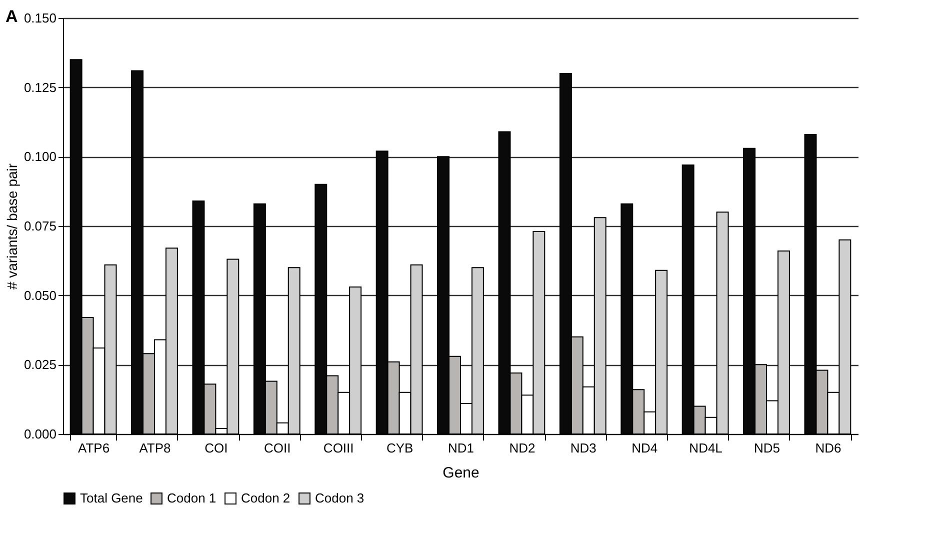 The width and height of the screenshot is (935, 535). What do you see at coordinates (338, 448) in the screenshot?
I see `x-tick-label: COIII` at bounding box center [338, 448].